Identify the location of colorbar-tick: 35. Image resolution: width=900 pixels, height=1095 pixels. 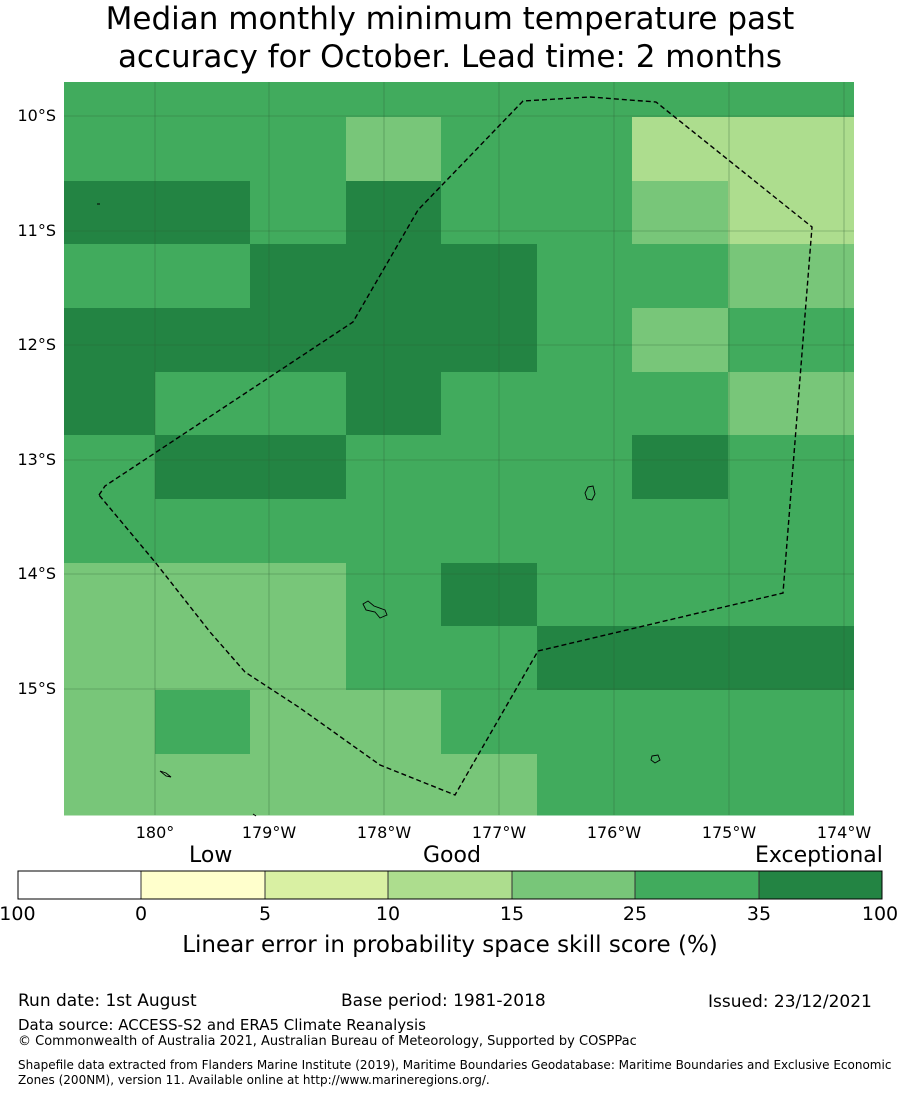
(759, 914).